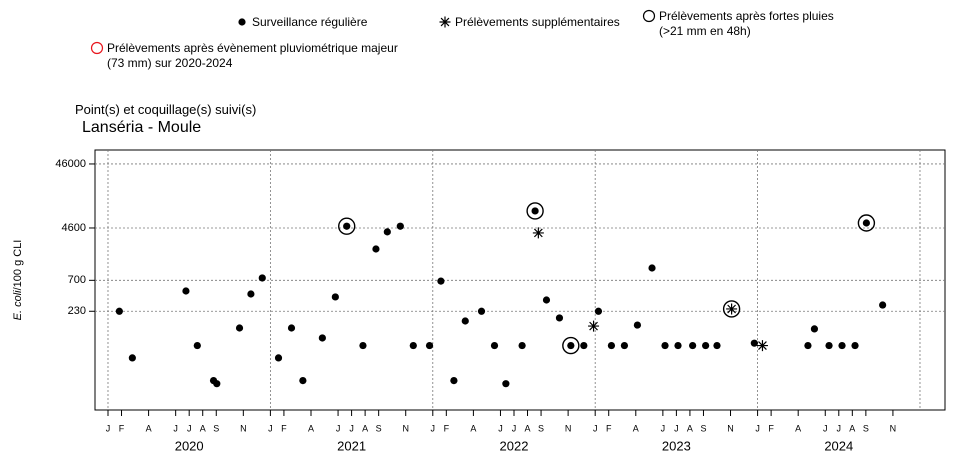  What do you see at coordinates (676, 445) in the screenshot?
I see `year-label: 2023` at bounding box center [676, 445].